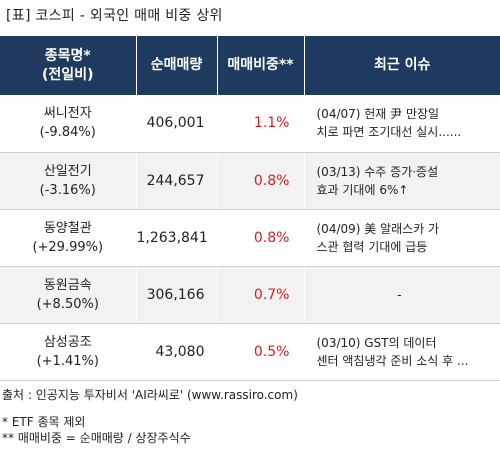 The image size is (500, 450). I want to click on trade-ratio-cell: 0.7%, so click(260, 295).